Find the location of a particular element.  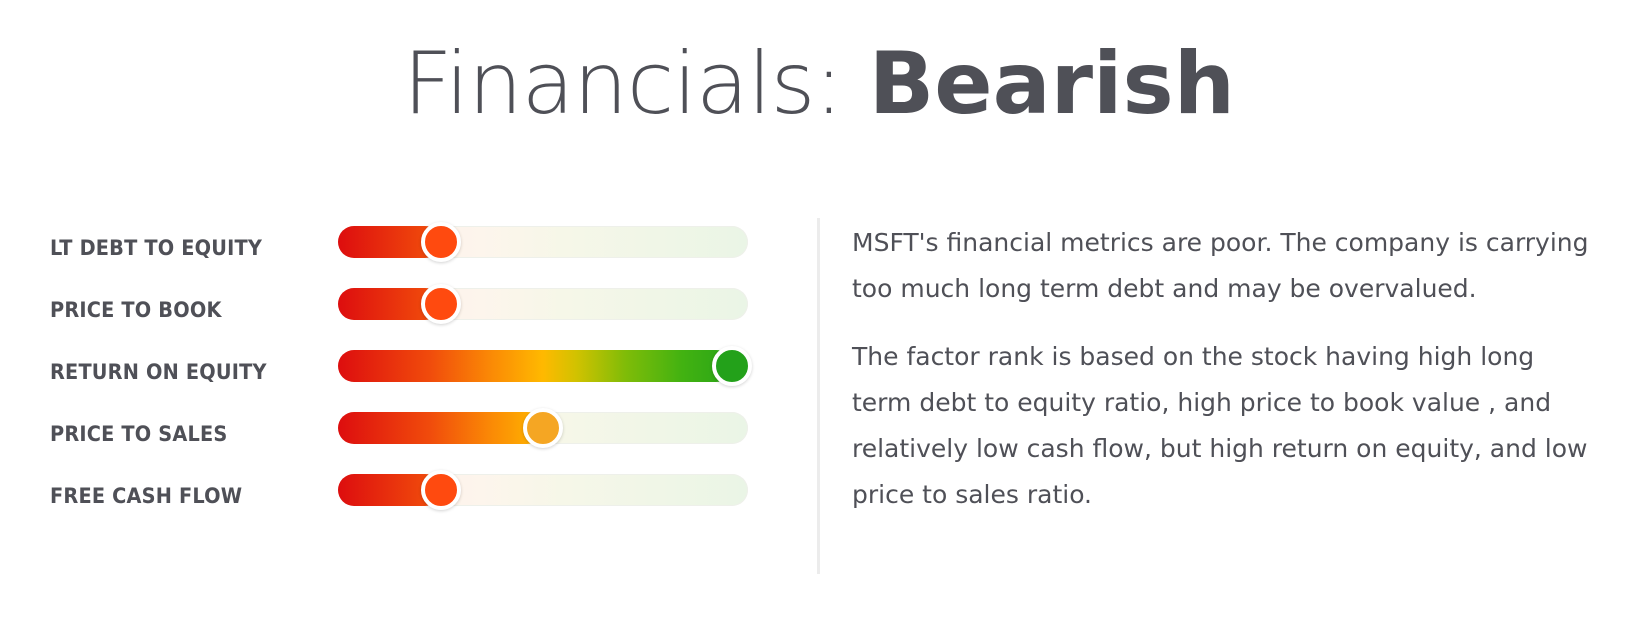

metric-row: PRICE TO SALES is located at coordinates (405, 439).